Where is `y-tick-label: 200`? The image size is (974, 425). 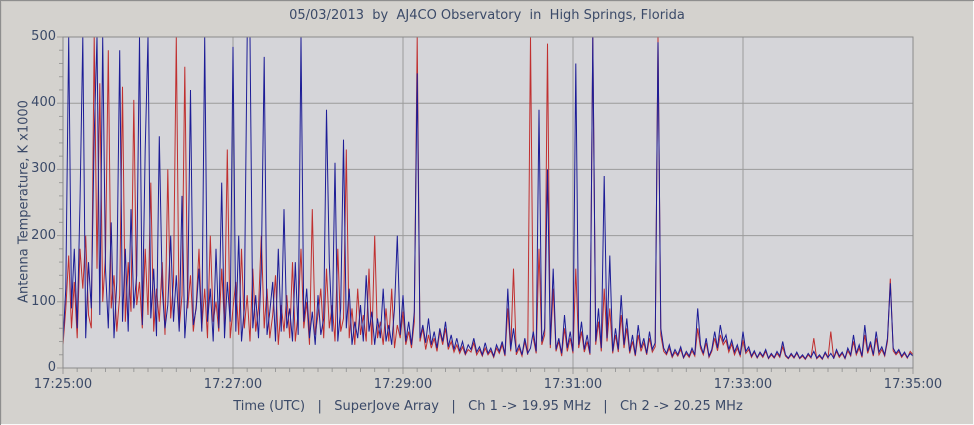 y-tick-label: 200 is located at coordinates (43, 235).